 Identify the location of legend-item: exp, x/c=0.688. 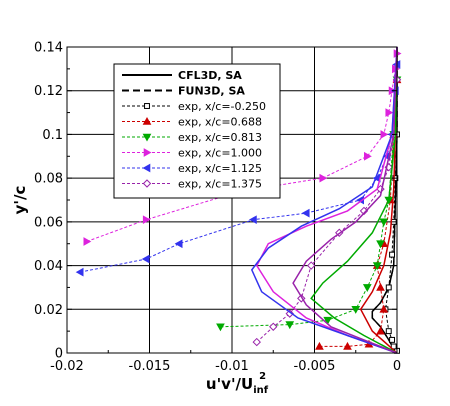
(192, 122).